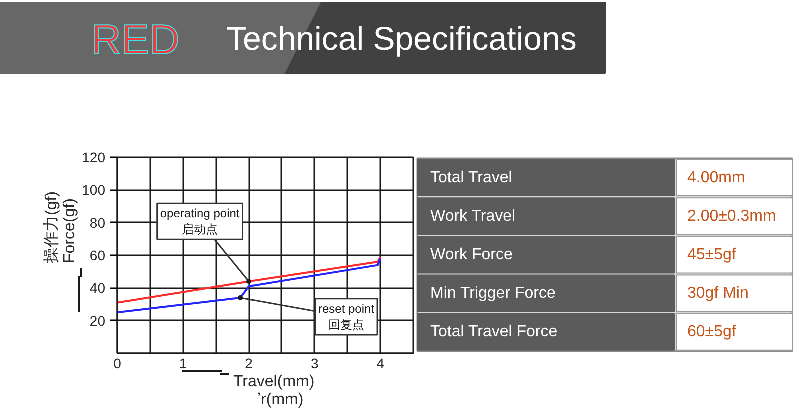 This screenshot has height=416, width=800. What do you see at coordinates (249, 364) in the screenshot?
I see `x-tick-label: 2` at bounding box center [249, 364].